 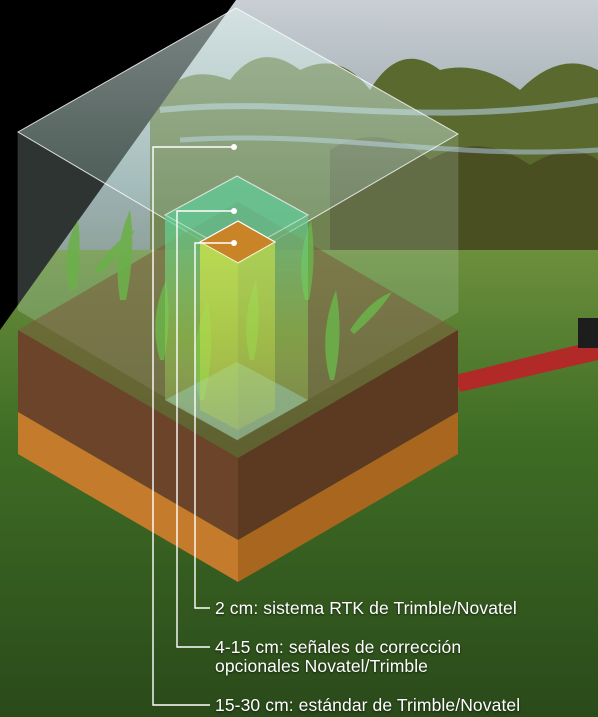 What do you see at coordinates (234, 211) in the screenshot?
I see `leader-dot-optional` at bounding box center [234, 211].